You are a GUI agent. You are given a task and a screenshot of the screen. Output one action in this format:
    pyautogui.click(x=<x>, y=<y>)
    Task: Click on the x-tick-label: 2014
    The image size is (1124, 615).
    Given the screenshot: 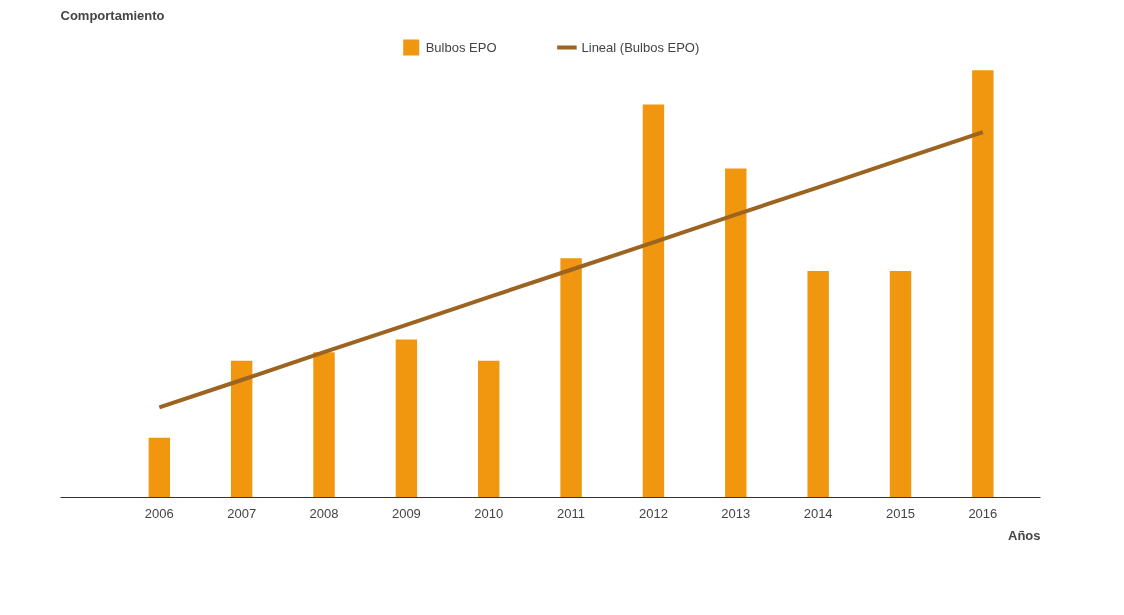 What is the action you would take?
    pyautogui.click(x=818, y=513)
    